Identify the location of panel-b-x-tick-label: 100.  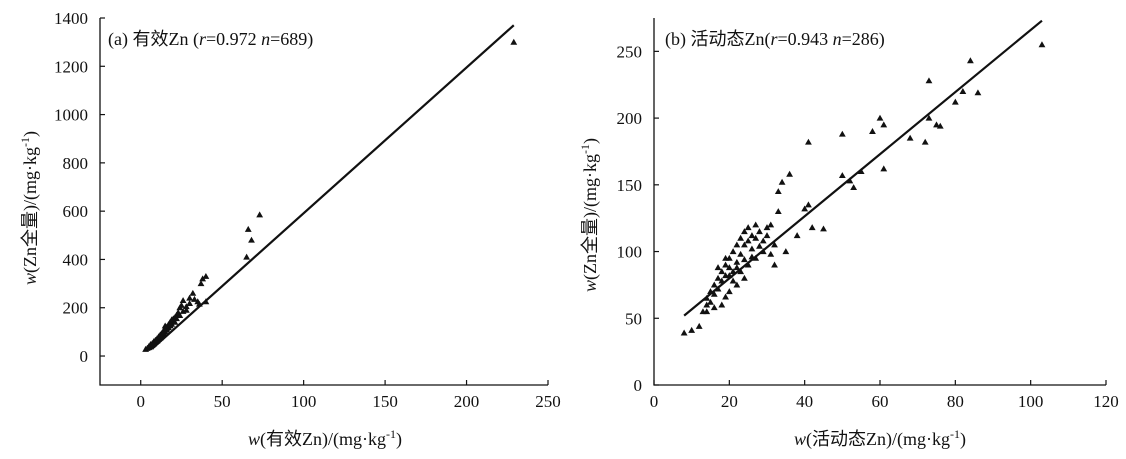
(1031, 401).